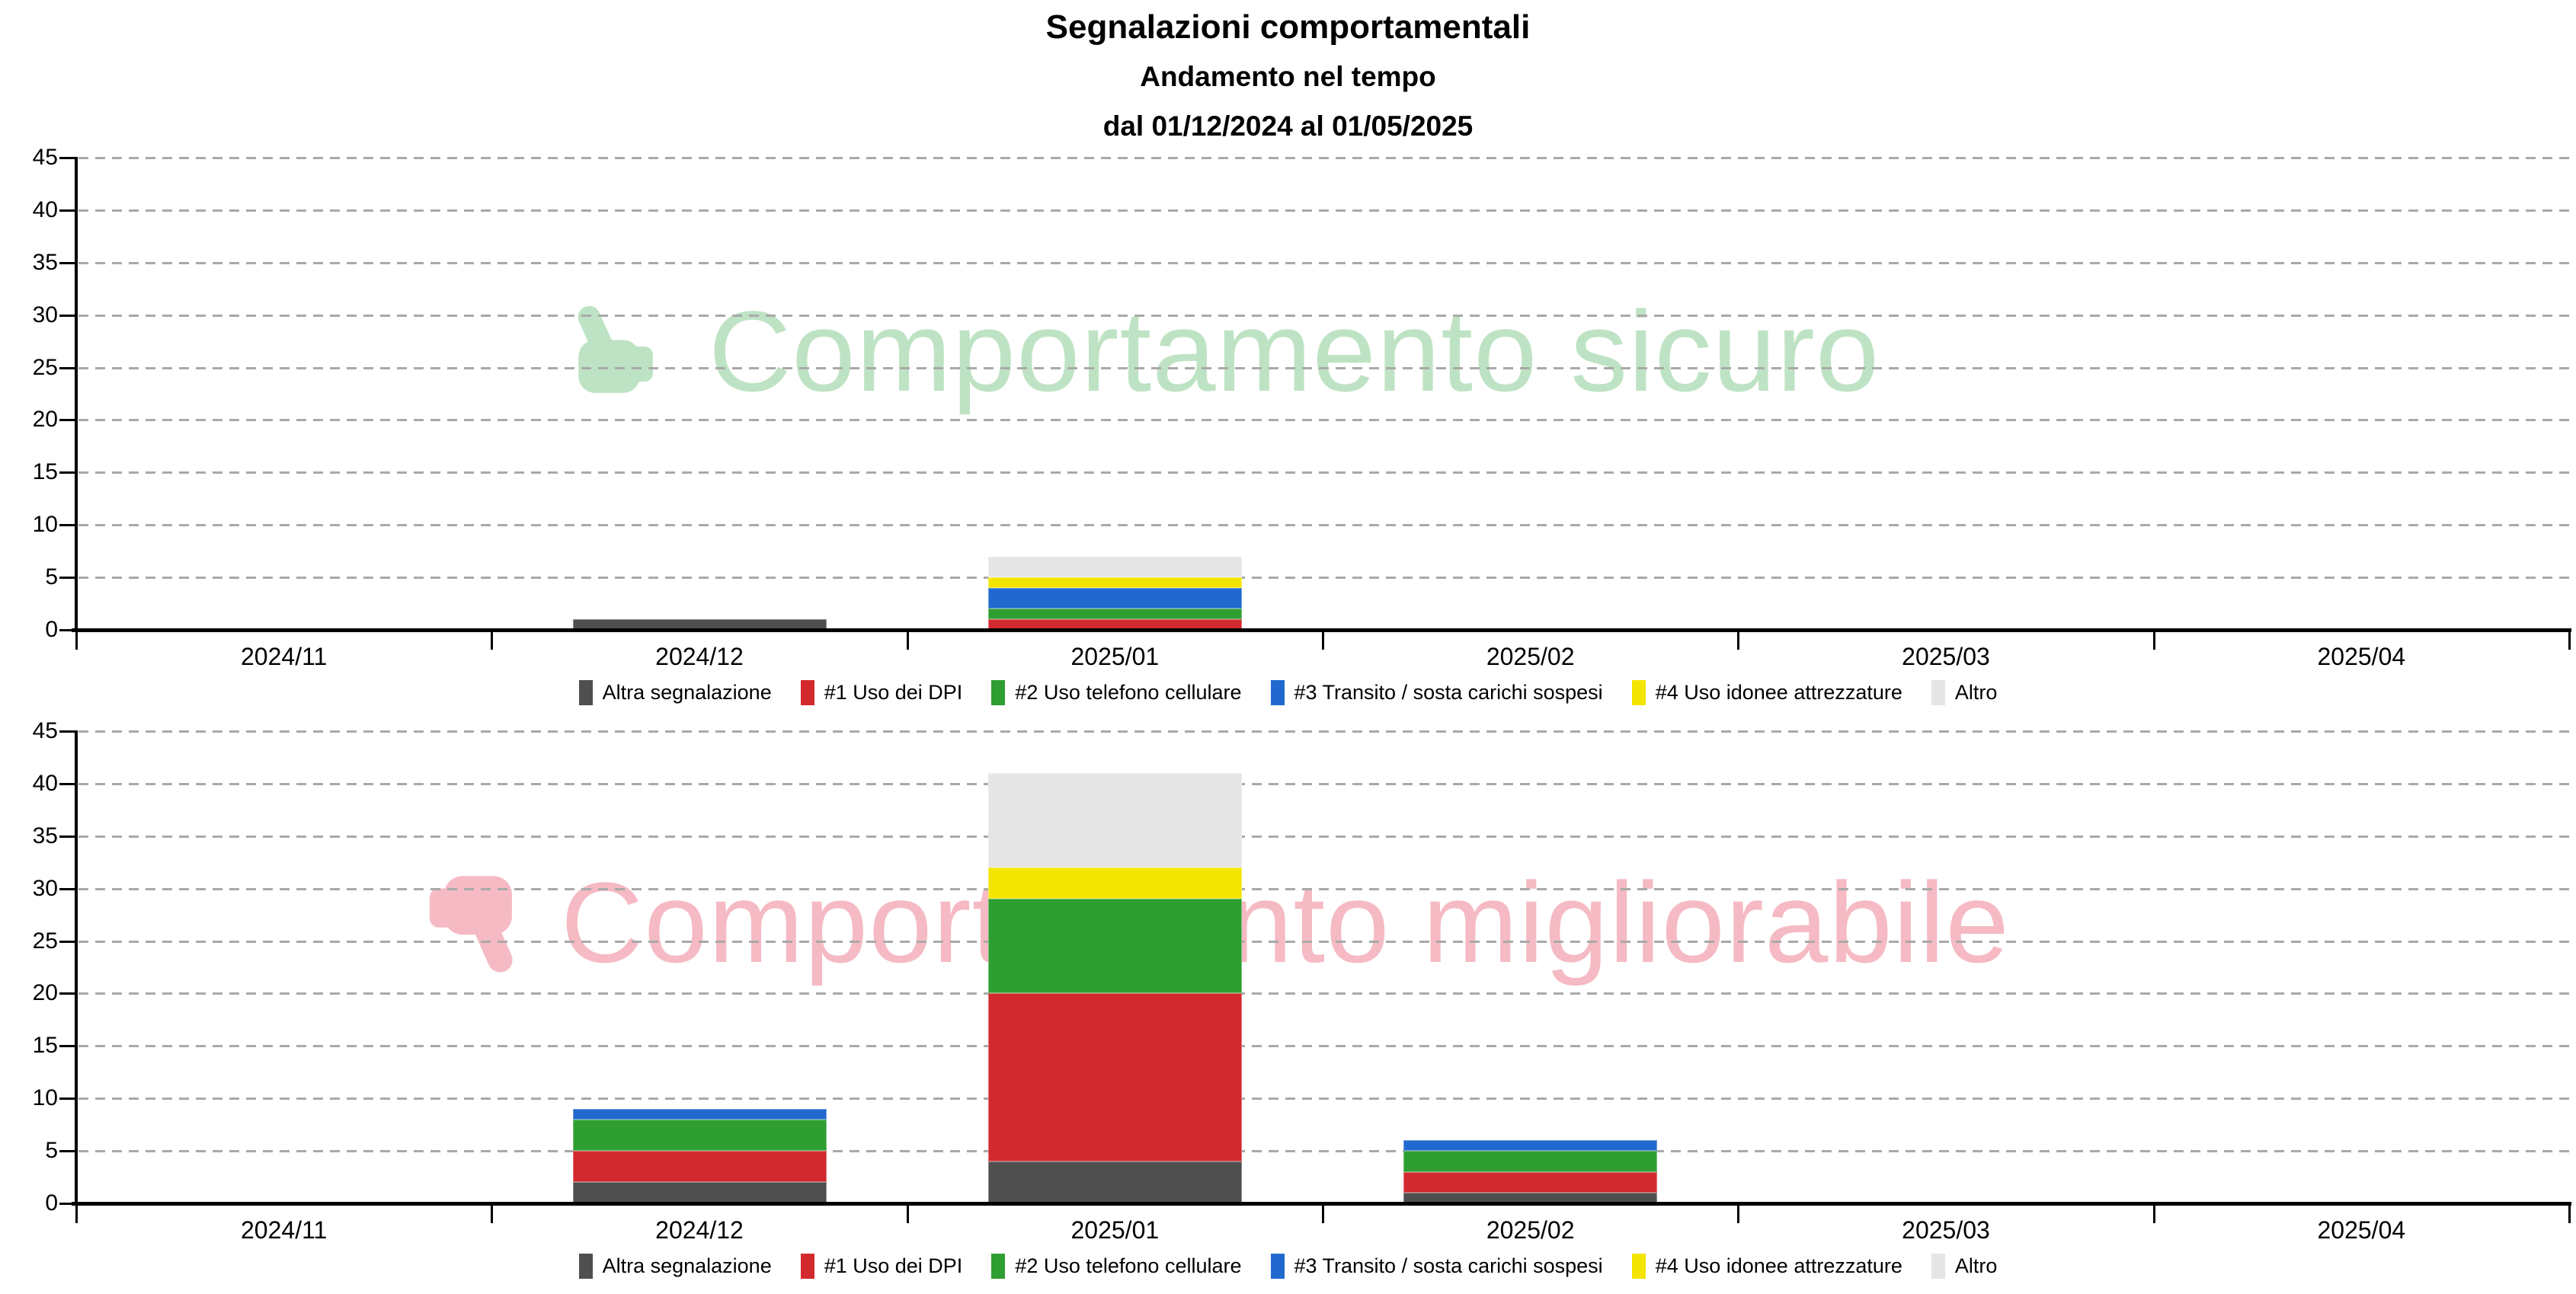 The image size is (2576, 1294). Describe the element at coordinates (1128, 1265) in the screenshot. I see `legend-label: #2 Uso telefono cellulare` at that location.